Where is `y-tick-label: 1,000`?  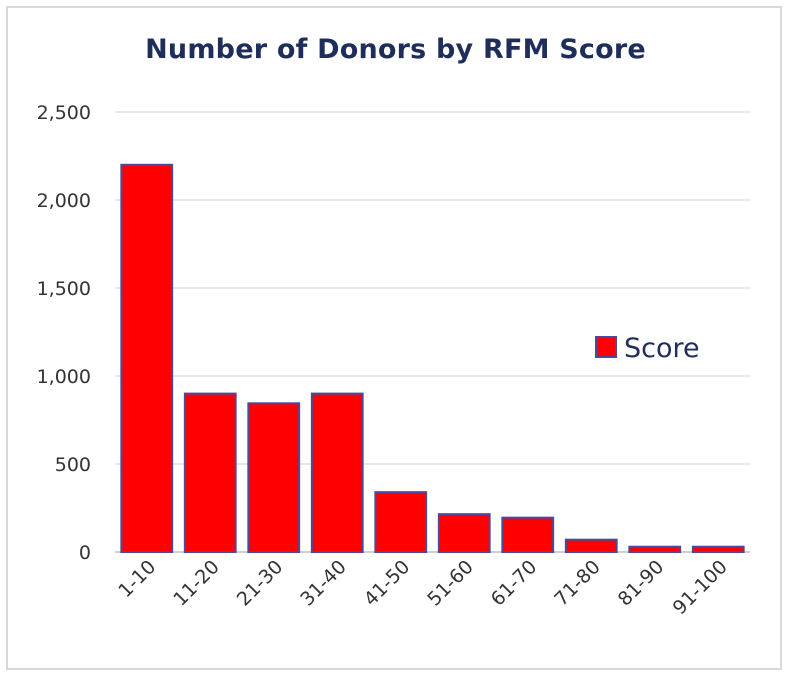 y-tick-label: 1,000 is located at coordinates (64, 377).